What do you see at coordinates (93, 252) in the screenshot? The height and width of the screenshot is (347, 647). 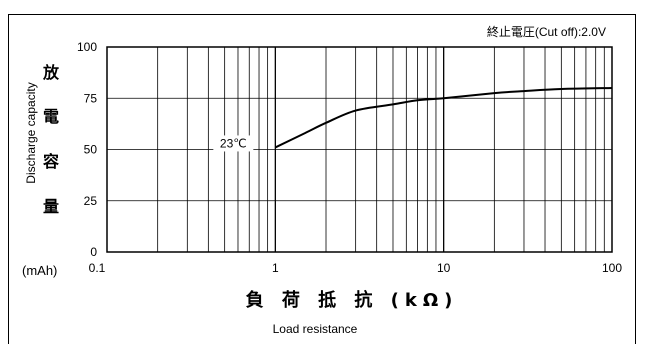 I see `y-tick-label: 0` at bounding box center [93, 252].